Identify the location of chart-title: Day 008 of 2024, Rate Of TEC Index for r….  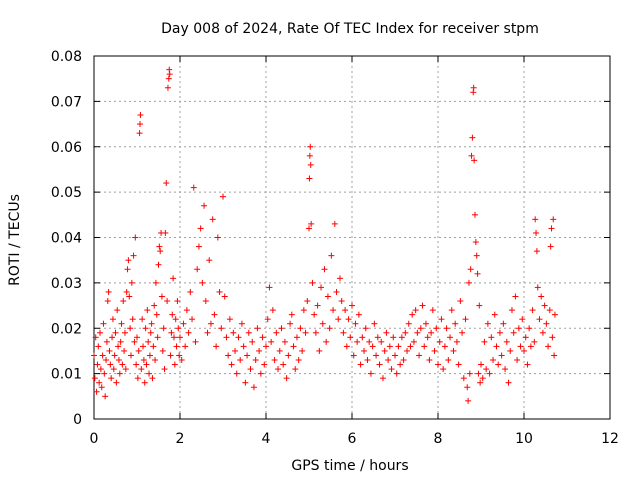
(350, 29).